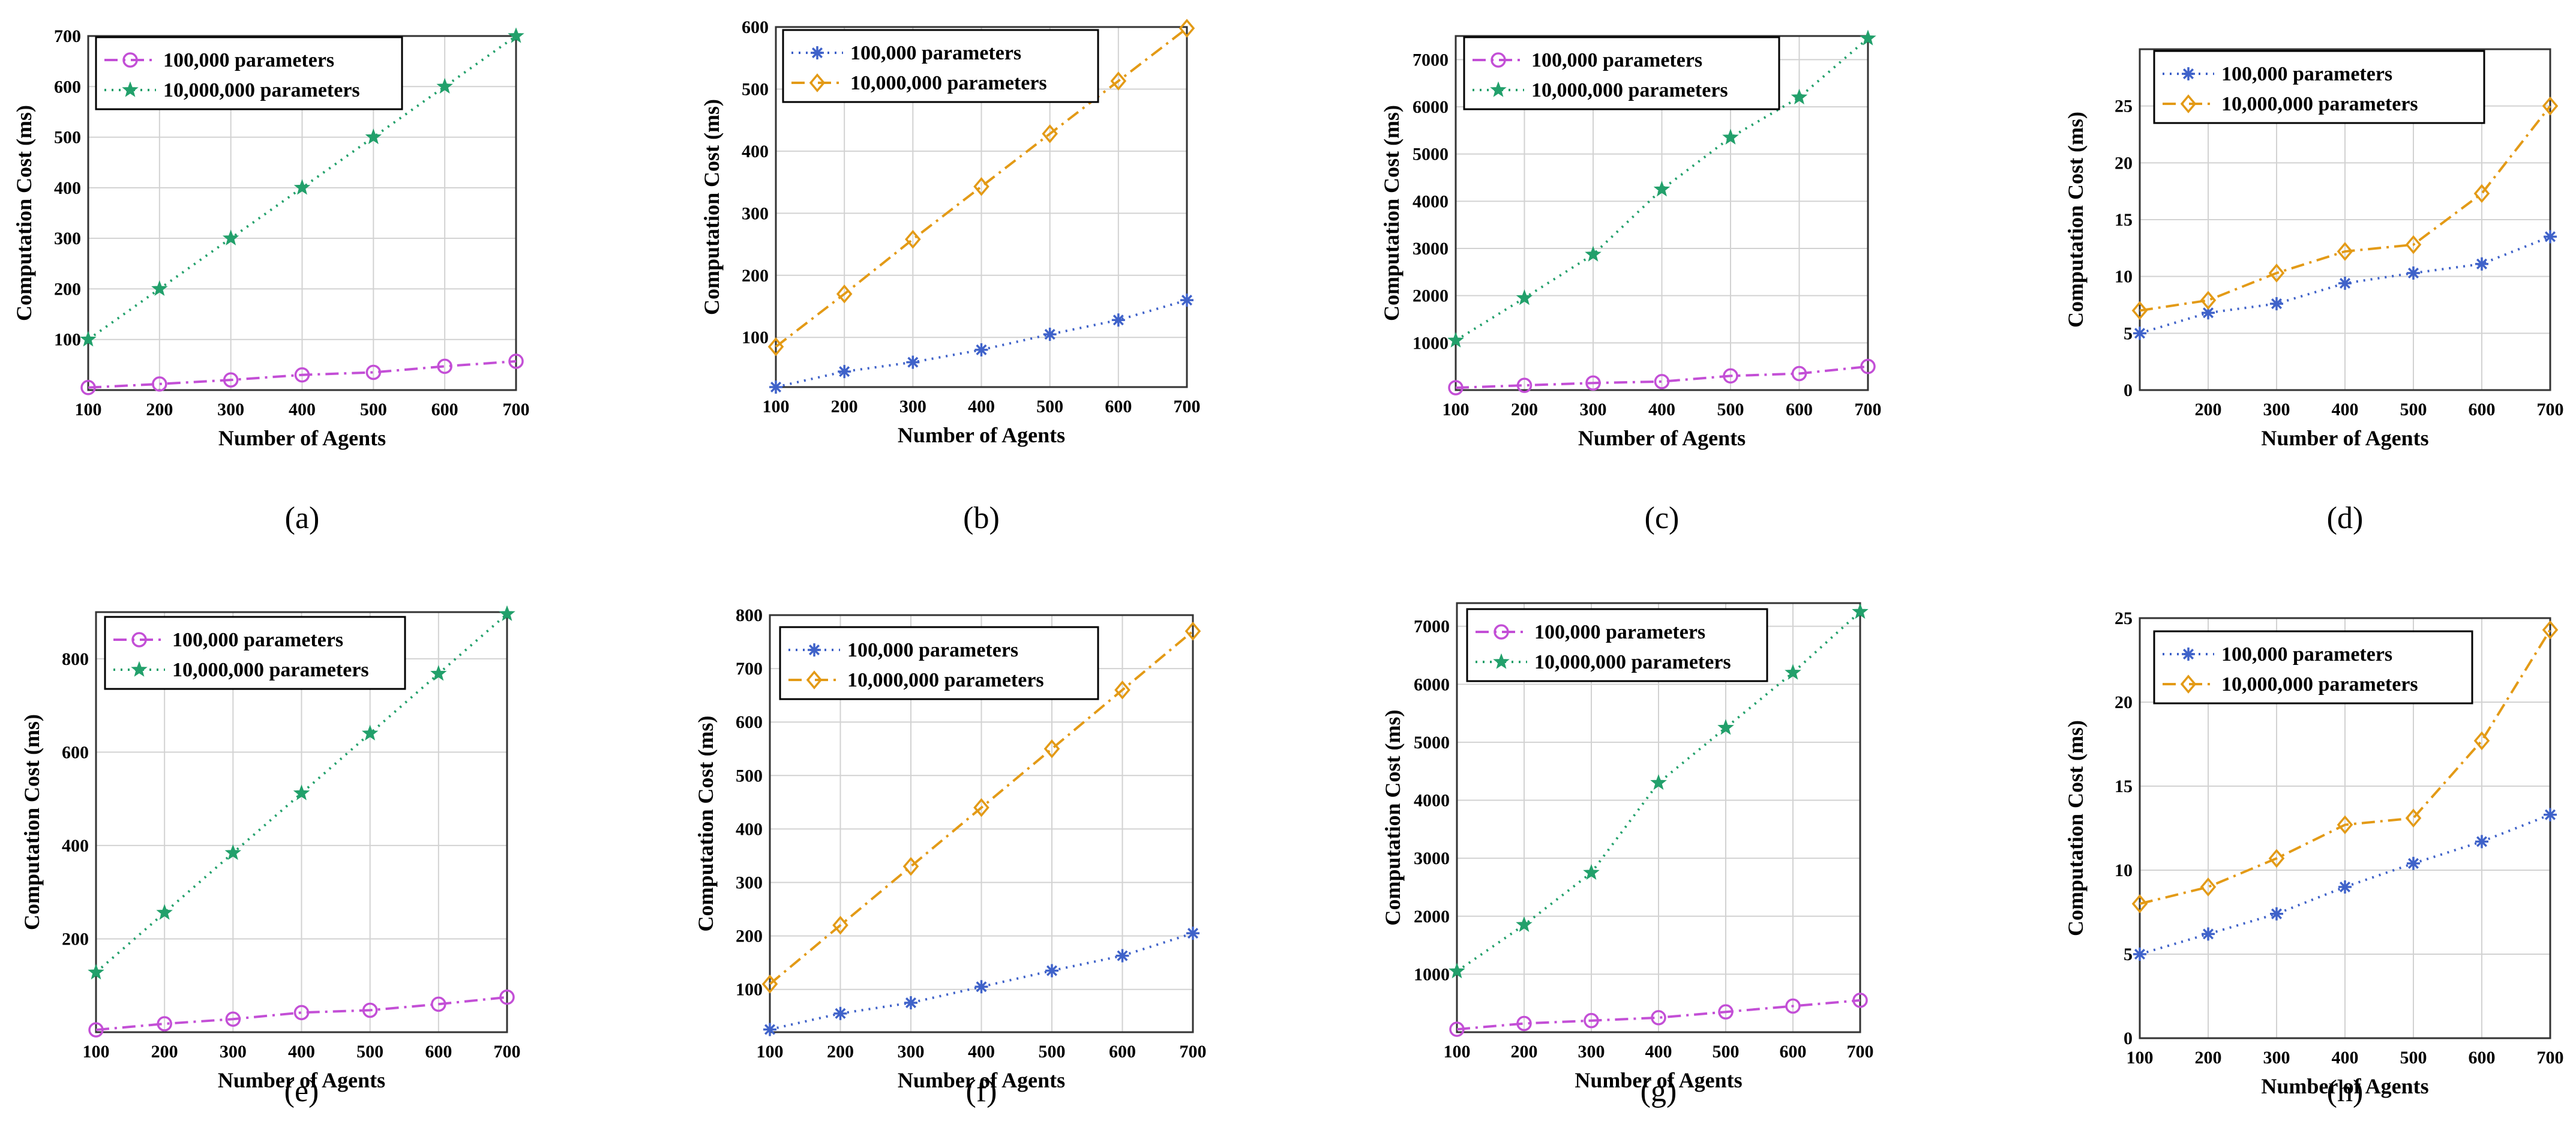 The image size is (2576, 1121). Describe the element at coordinates (1860, 1052) in the screenshot. I see `x-tick-label: 700` at that location.